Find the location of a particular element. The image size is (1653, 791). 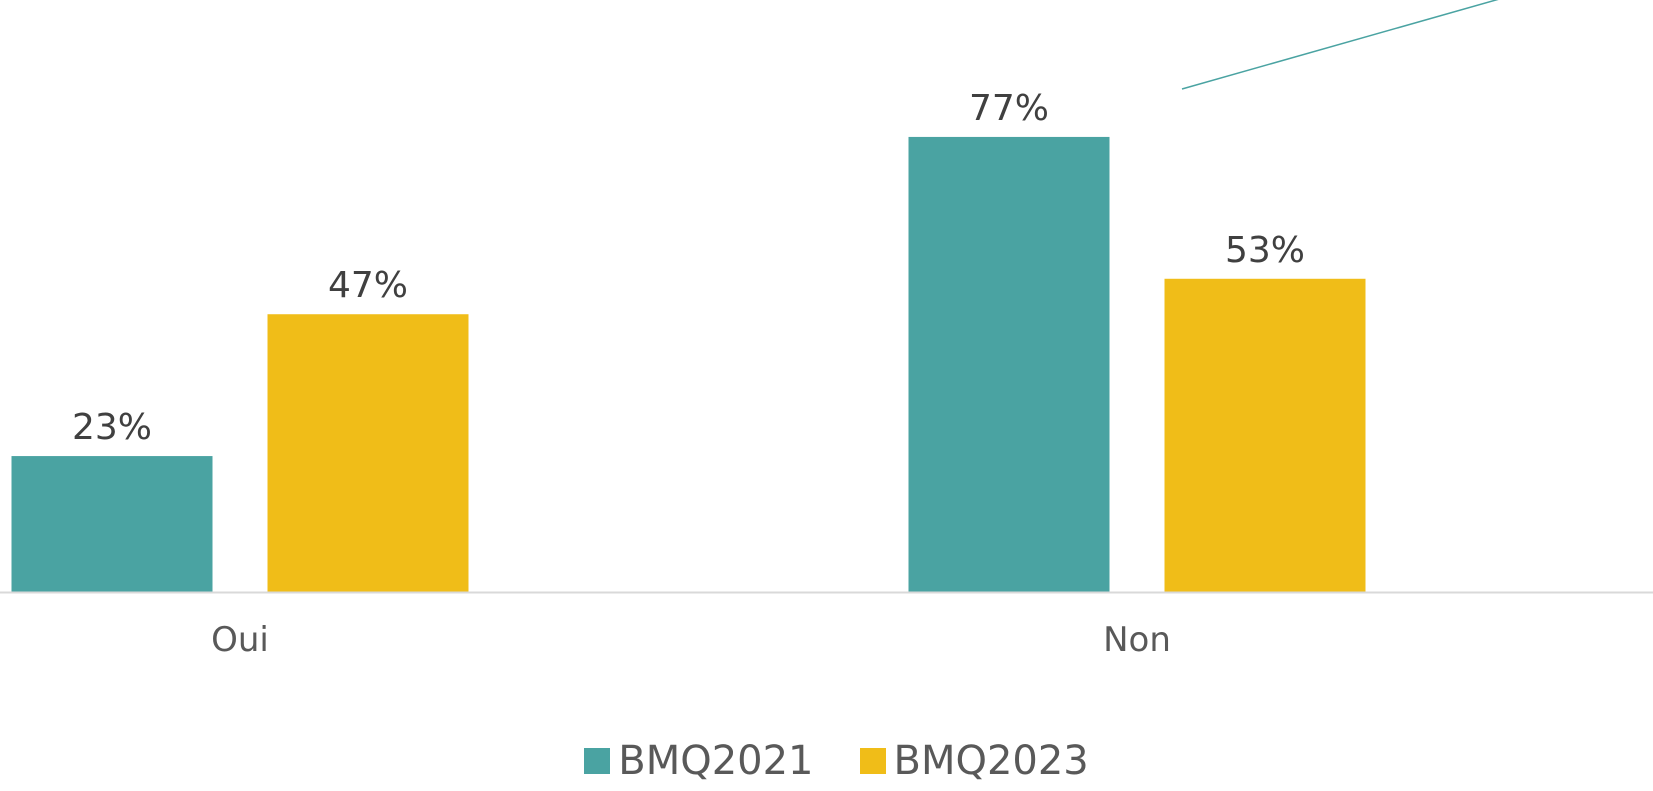

legend-label-bmq2021: BMQ2021 is located at coordinates (716, 761).